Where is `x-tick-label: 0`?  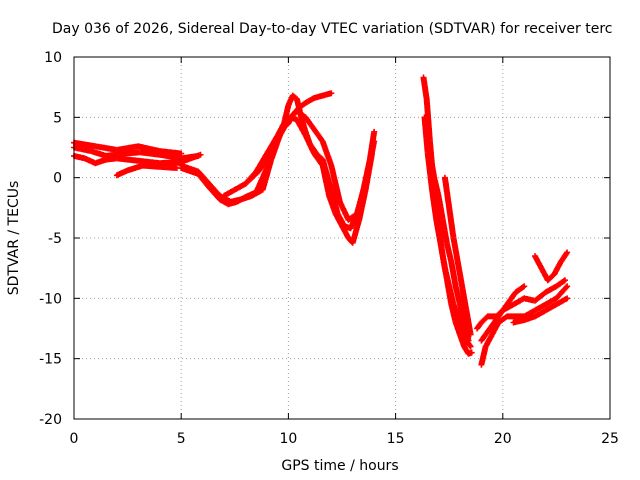
x-tick-label: 0 is located at coordinates (74, 439).